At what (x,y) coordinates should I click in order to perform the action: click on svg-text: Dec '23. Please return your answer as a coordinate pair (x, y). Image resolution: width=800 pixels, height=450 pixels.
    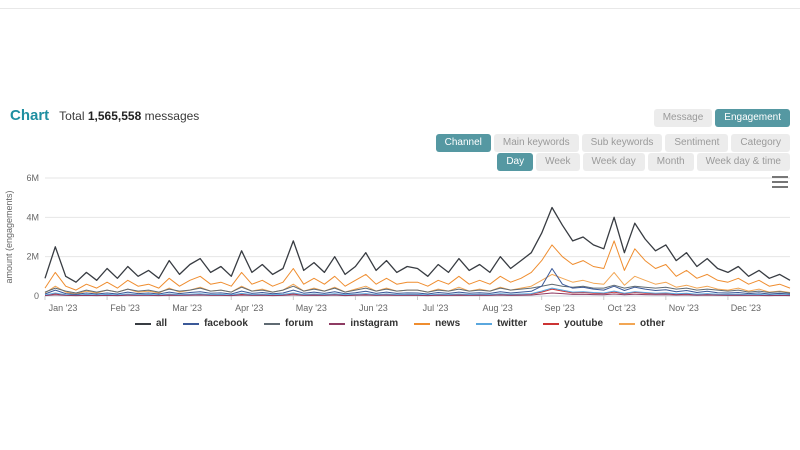
    Looking at the image, I should click on (746, 308).